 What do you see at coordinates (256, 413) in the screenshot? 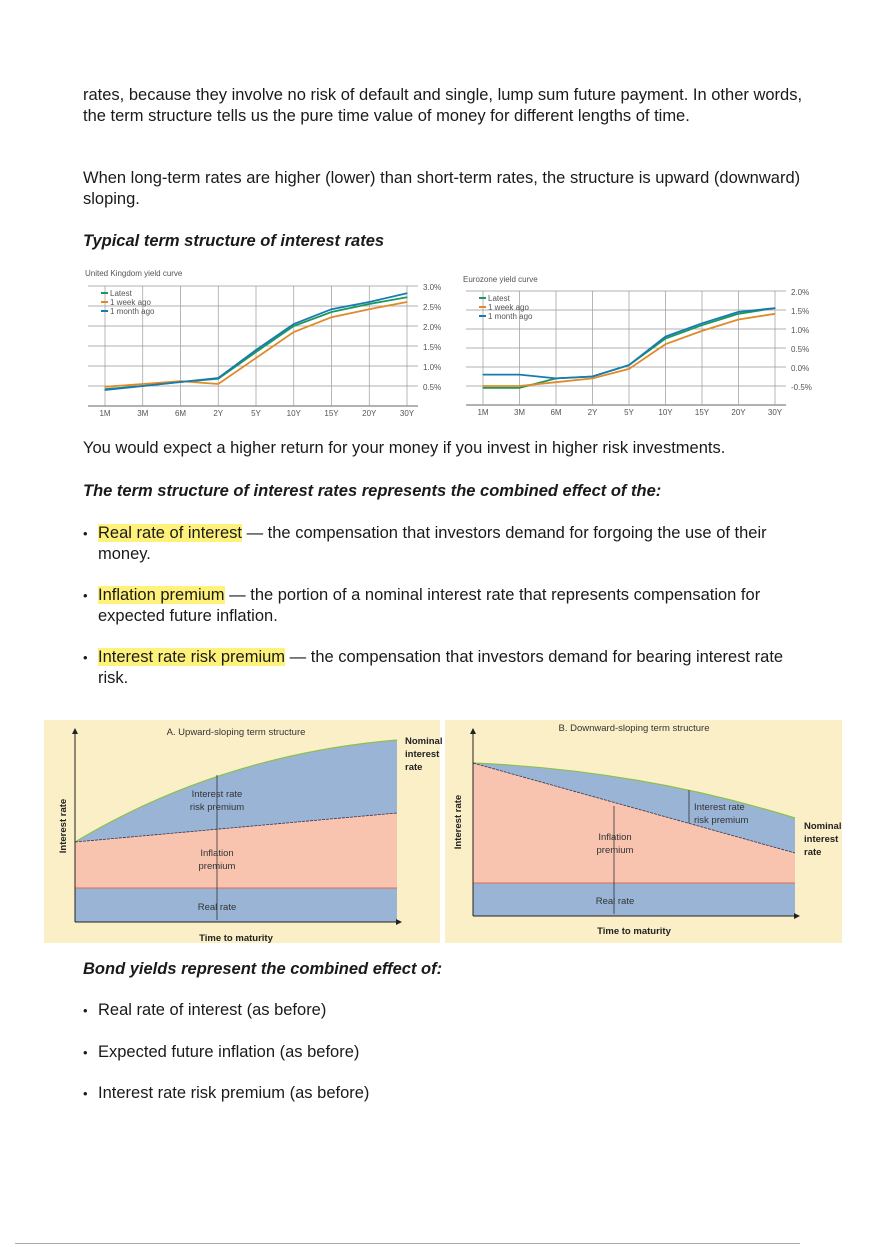
I see `x-tick-label: 5Y` at bounding box center [256, 413].